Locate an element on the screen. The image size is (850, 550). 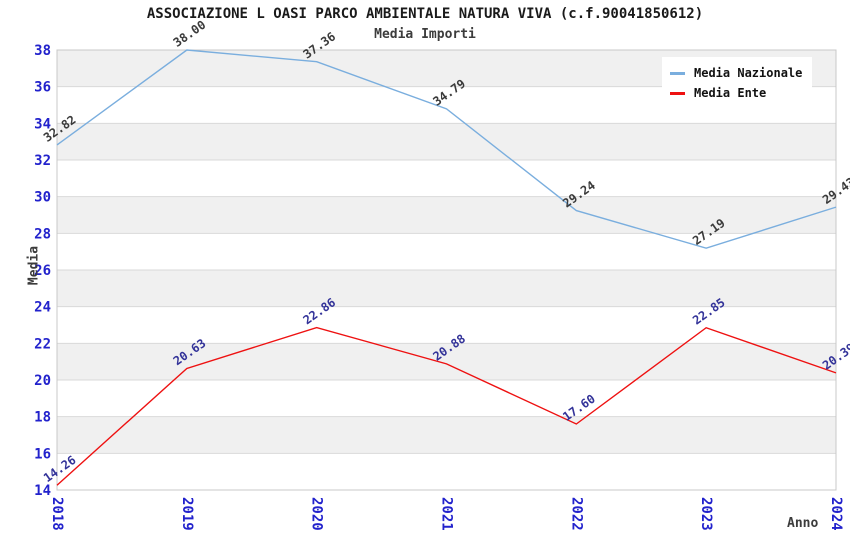
y-tick-label: 20 is located at coordinates (42, 381).